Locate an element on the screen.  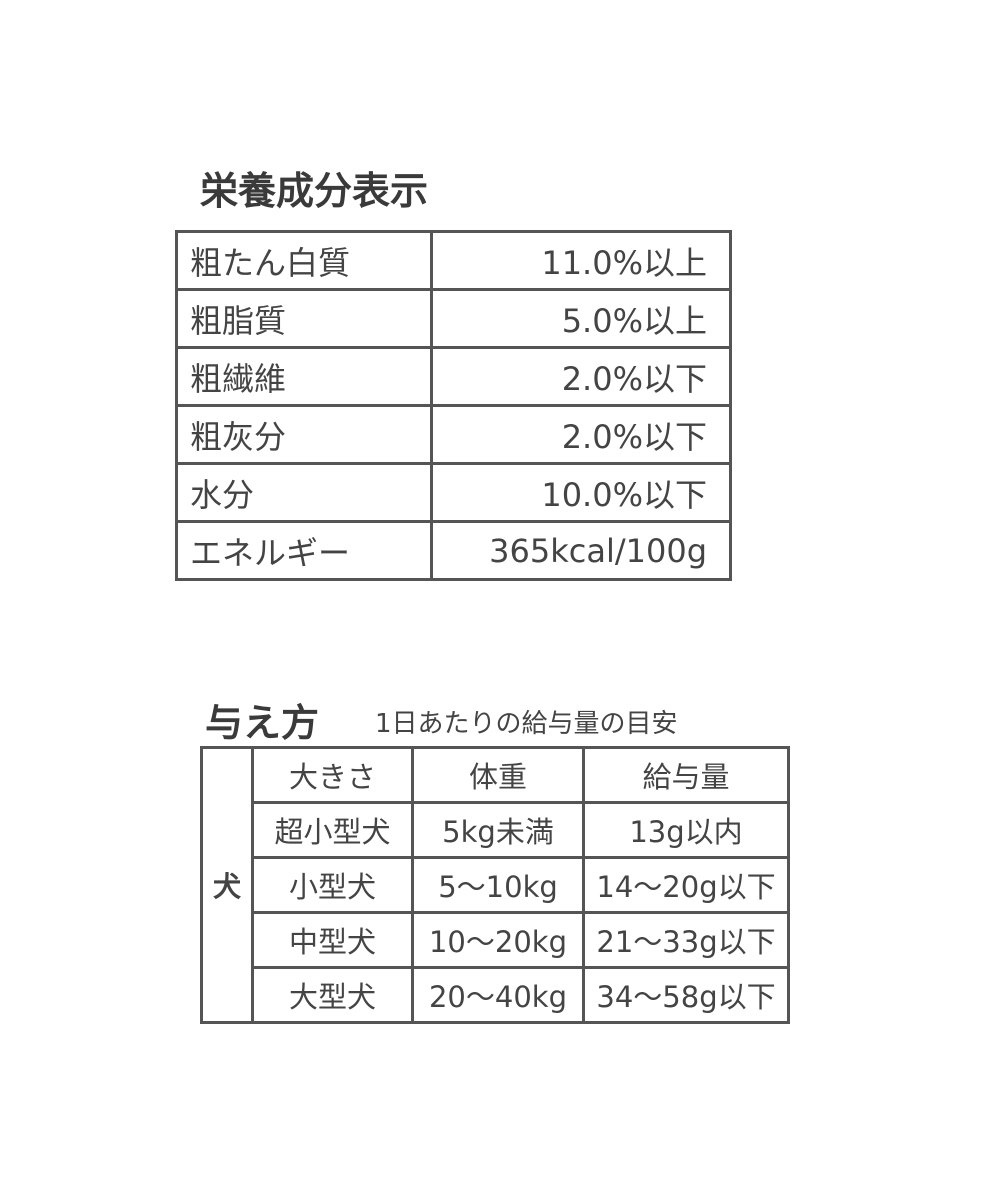
table-row: 粗繊維 2.0%以下 is located at coordinates (453, 376).